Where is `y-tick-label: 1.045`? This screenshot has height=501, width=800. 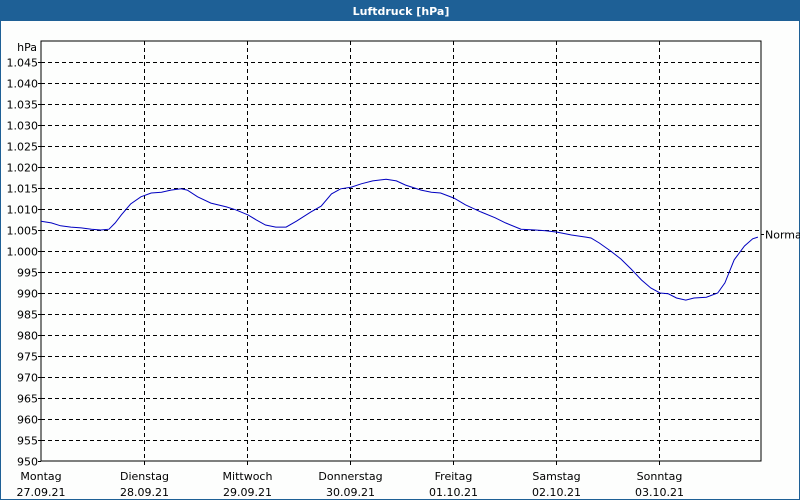
y-tick-label: 1.045 is located at coordinates (23, 63).